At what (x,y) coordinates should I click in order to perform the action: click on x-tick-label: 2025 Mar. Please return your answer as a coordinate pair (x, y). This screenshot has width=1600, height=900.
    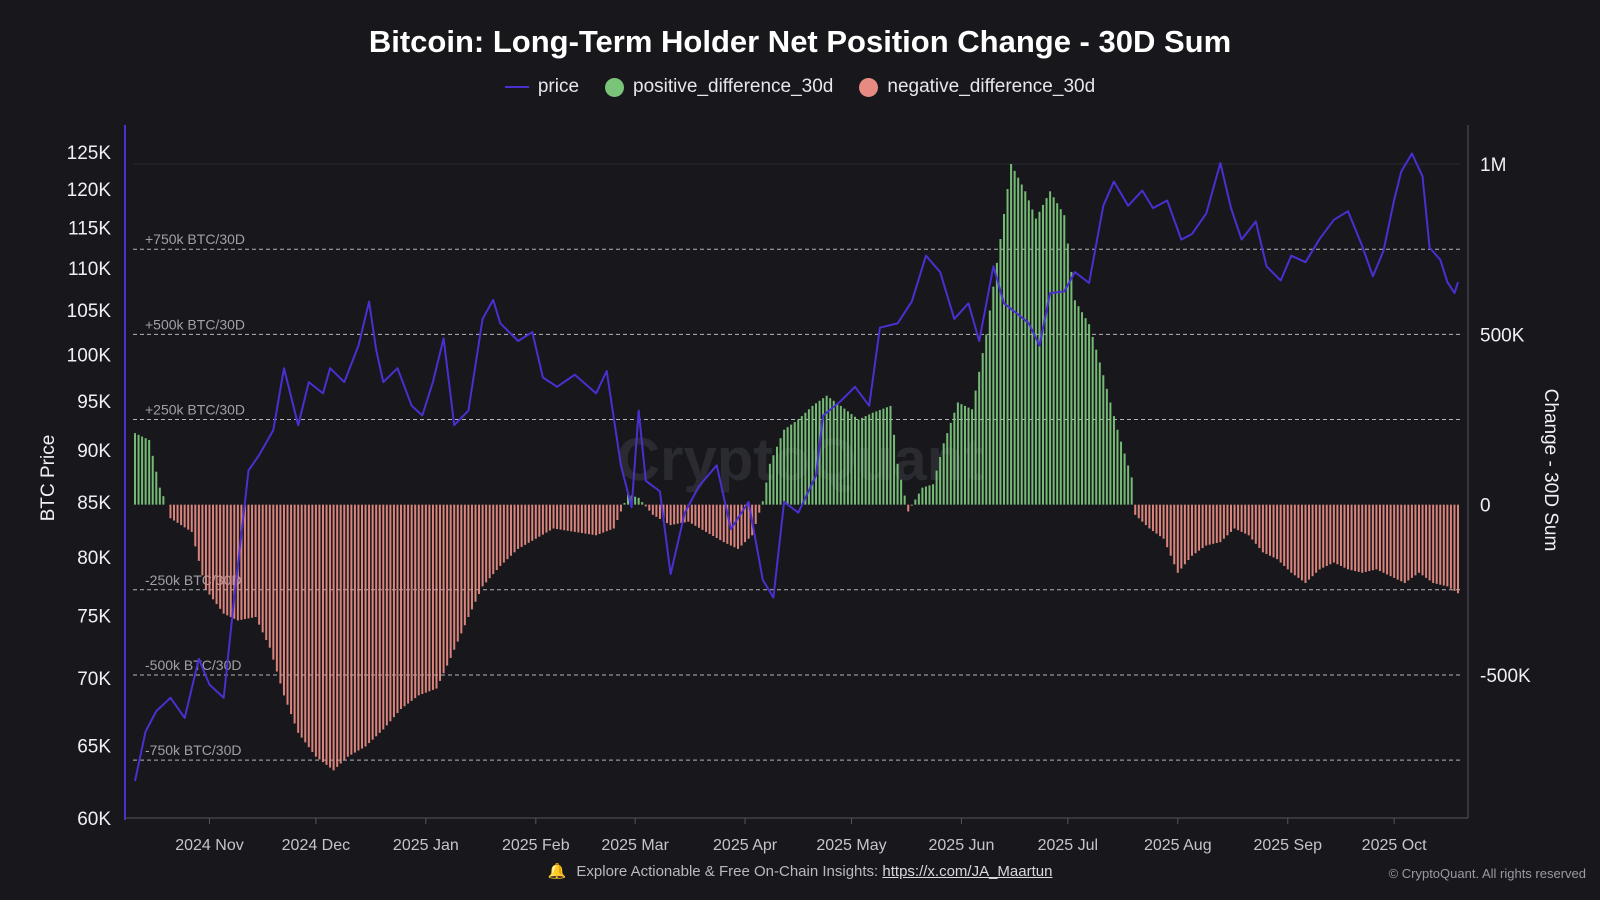
    Looking at the image, I should click on (635, 845).